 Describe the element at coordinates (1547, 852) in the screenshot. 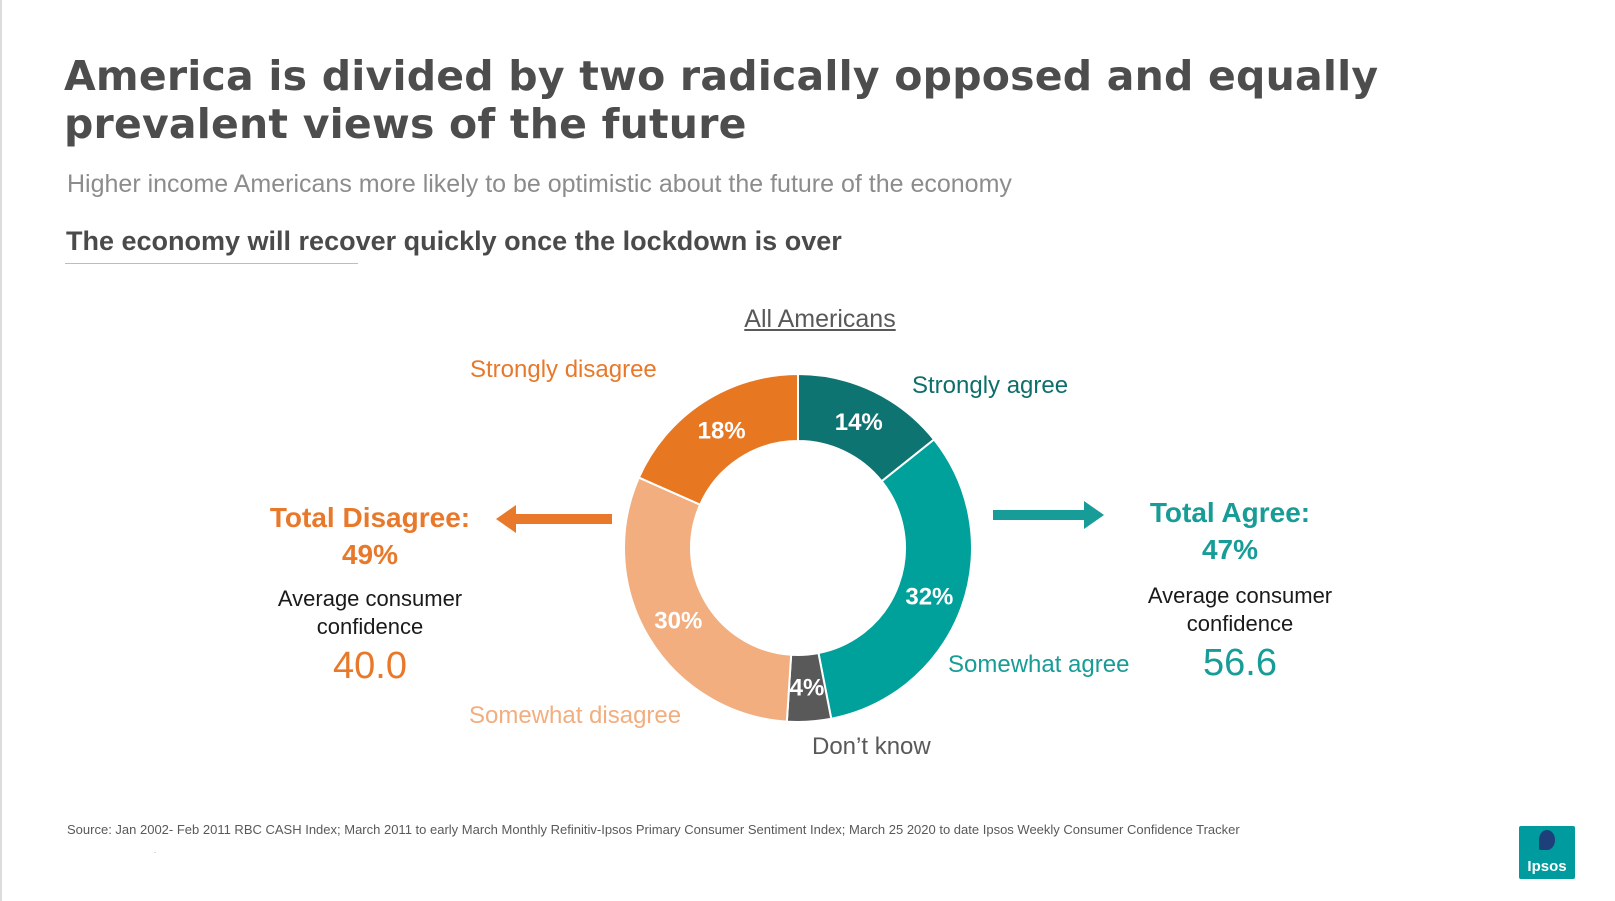

I see `ipsos-logo: Ipsos` at that location.